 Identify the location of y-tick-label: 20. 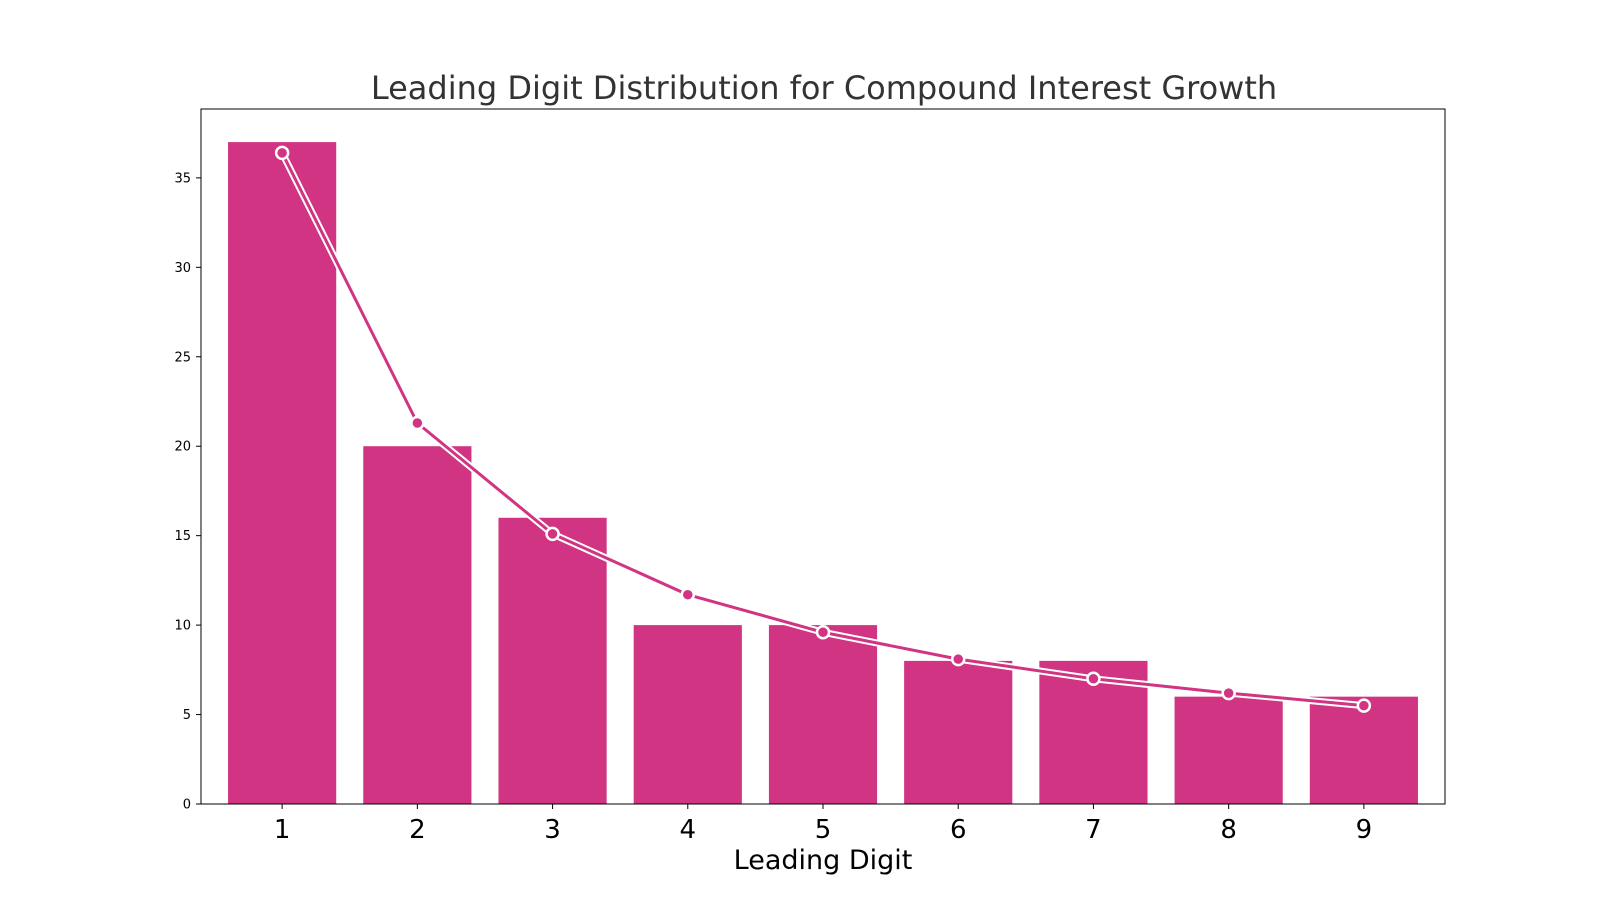
(182, 447).